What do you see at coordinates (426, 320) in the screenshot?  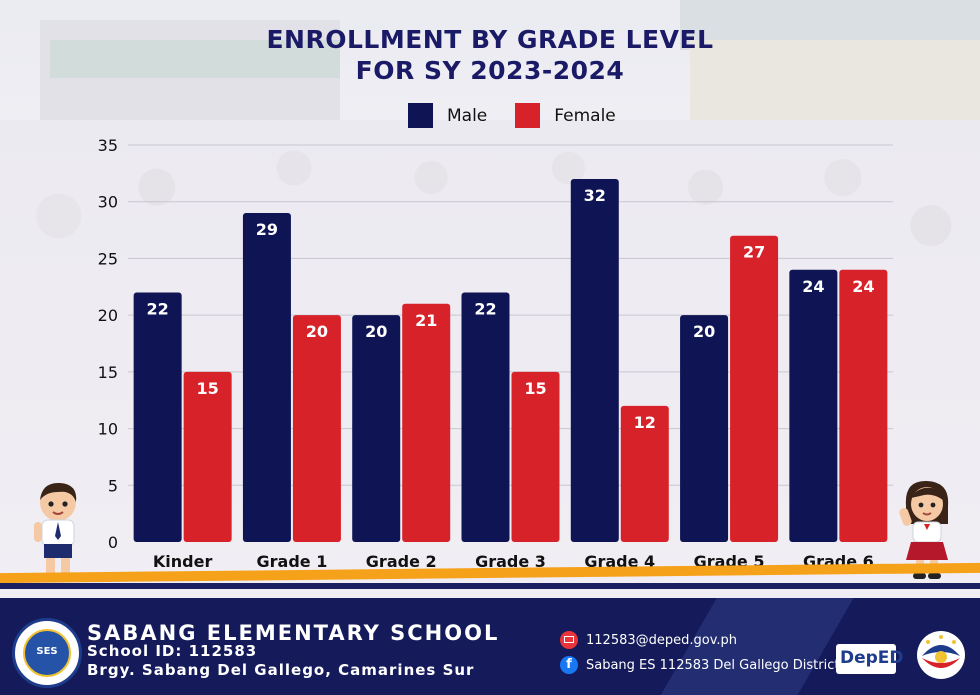 I see `bar-value-label: 21` at bounding box center [426, 320].